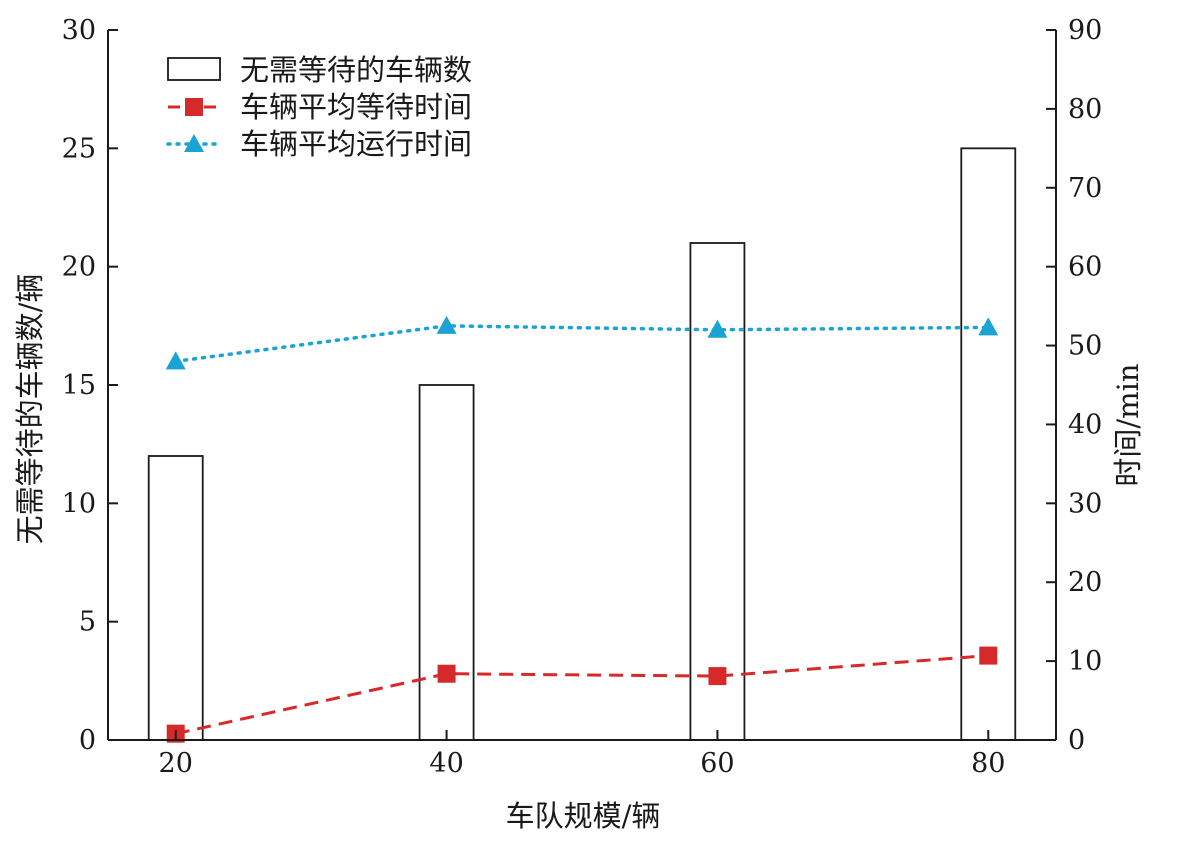 This screenshot has height=841, width=1181. I want to click on y2-tick-label-60: 60, so click(1085, 267).